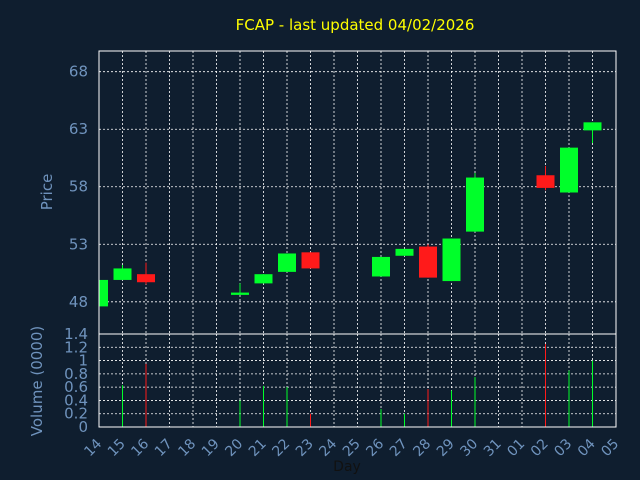 This screenshot has height=480, width=640. Describe the element at coordinates (76, 387) in the screenshot. I see `volume-y-tick-label: 0.6` at that location.